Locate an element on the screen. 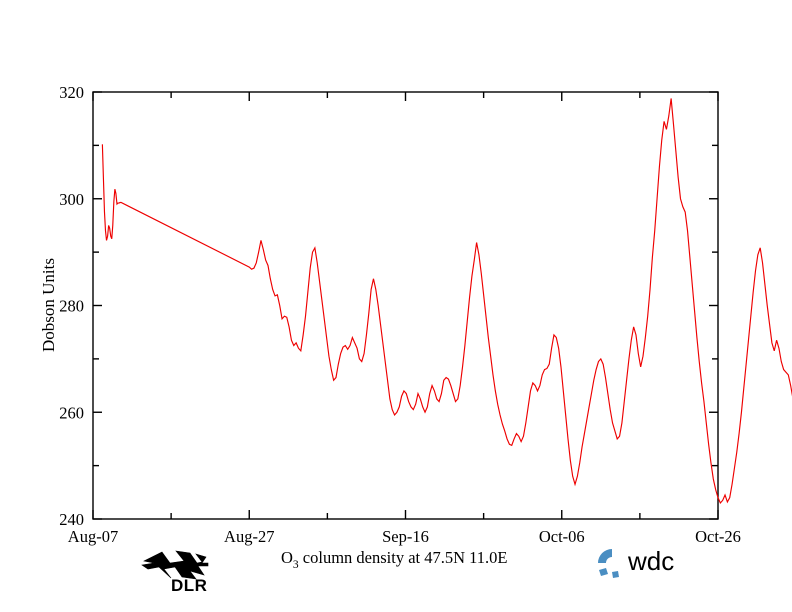 This screenshot has height=612, width=792. y-tick-label: 280 is located at coordinates (71, 306).